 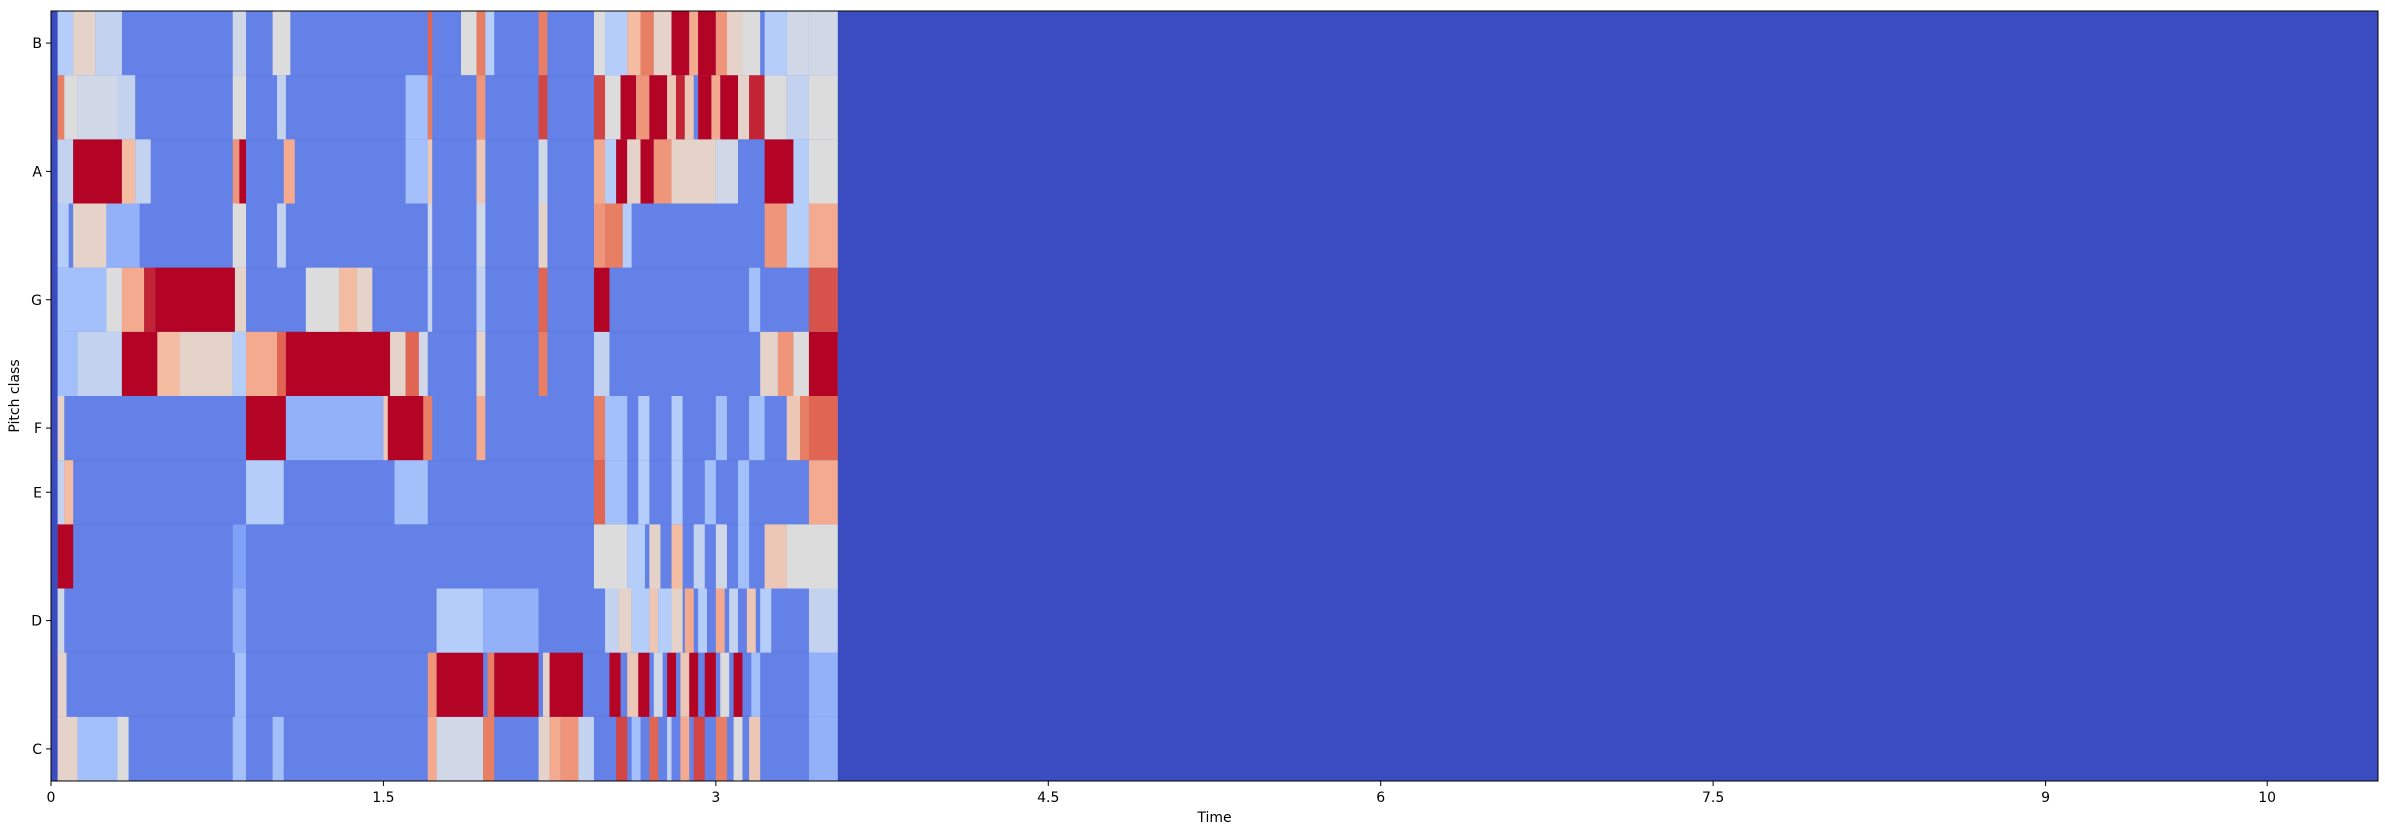 I want to click on x-axis-label: Time, so click(x=1213, y=818).